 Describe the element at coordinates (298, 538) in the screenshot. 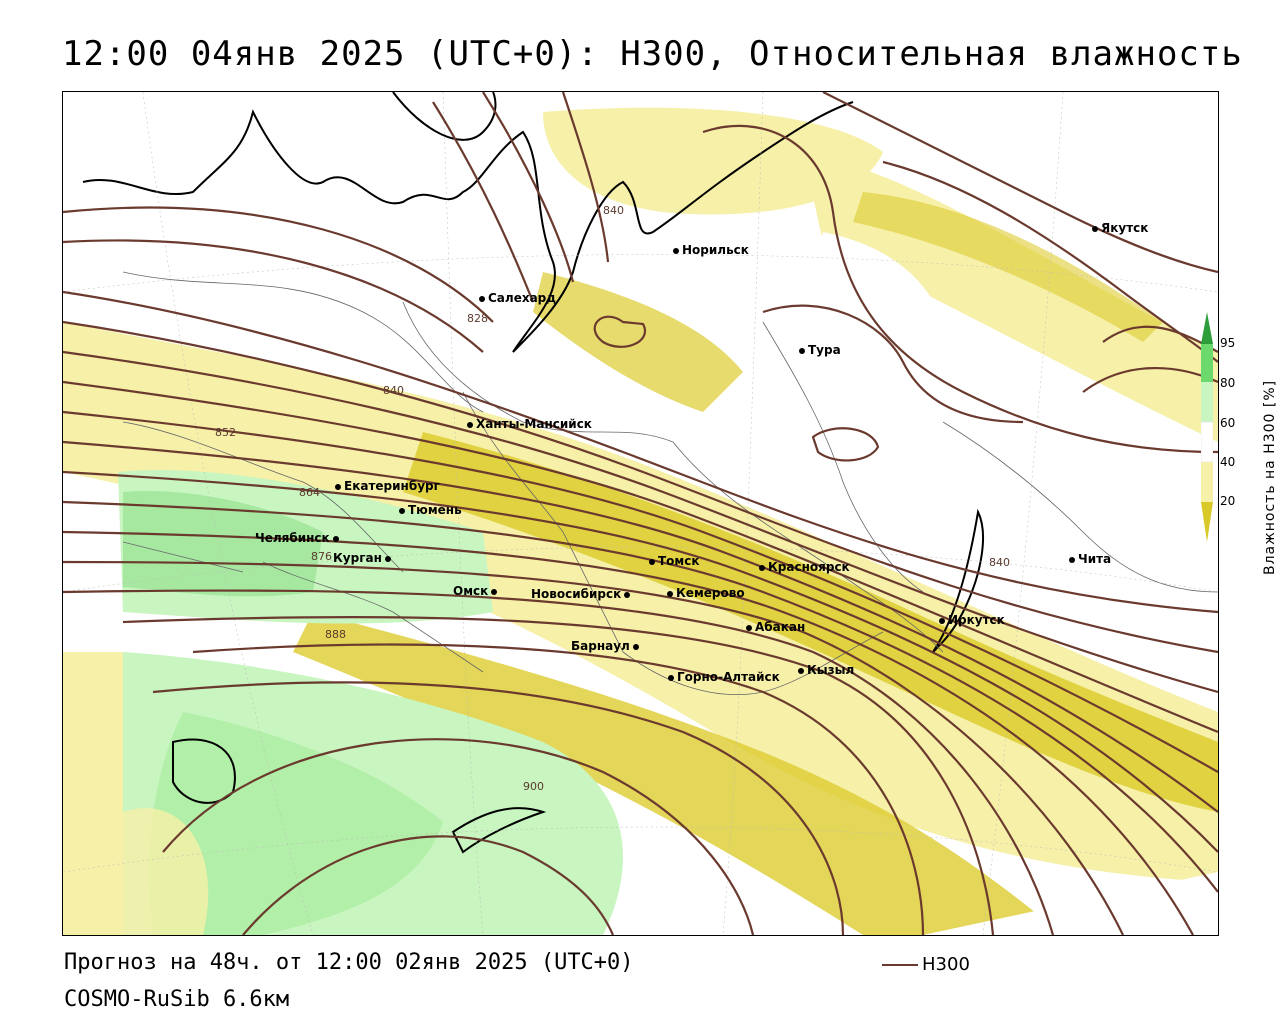

I see `city-marker: Челябинск` at that location.